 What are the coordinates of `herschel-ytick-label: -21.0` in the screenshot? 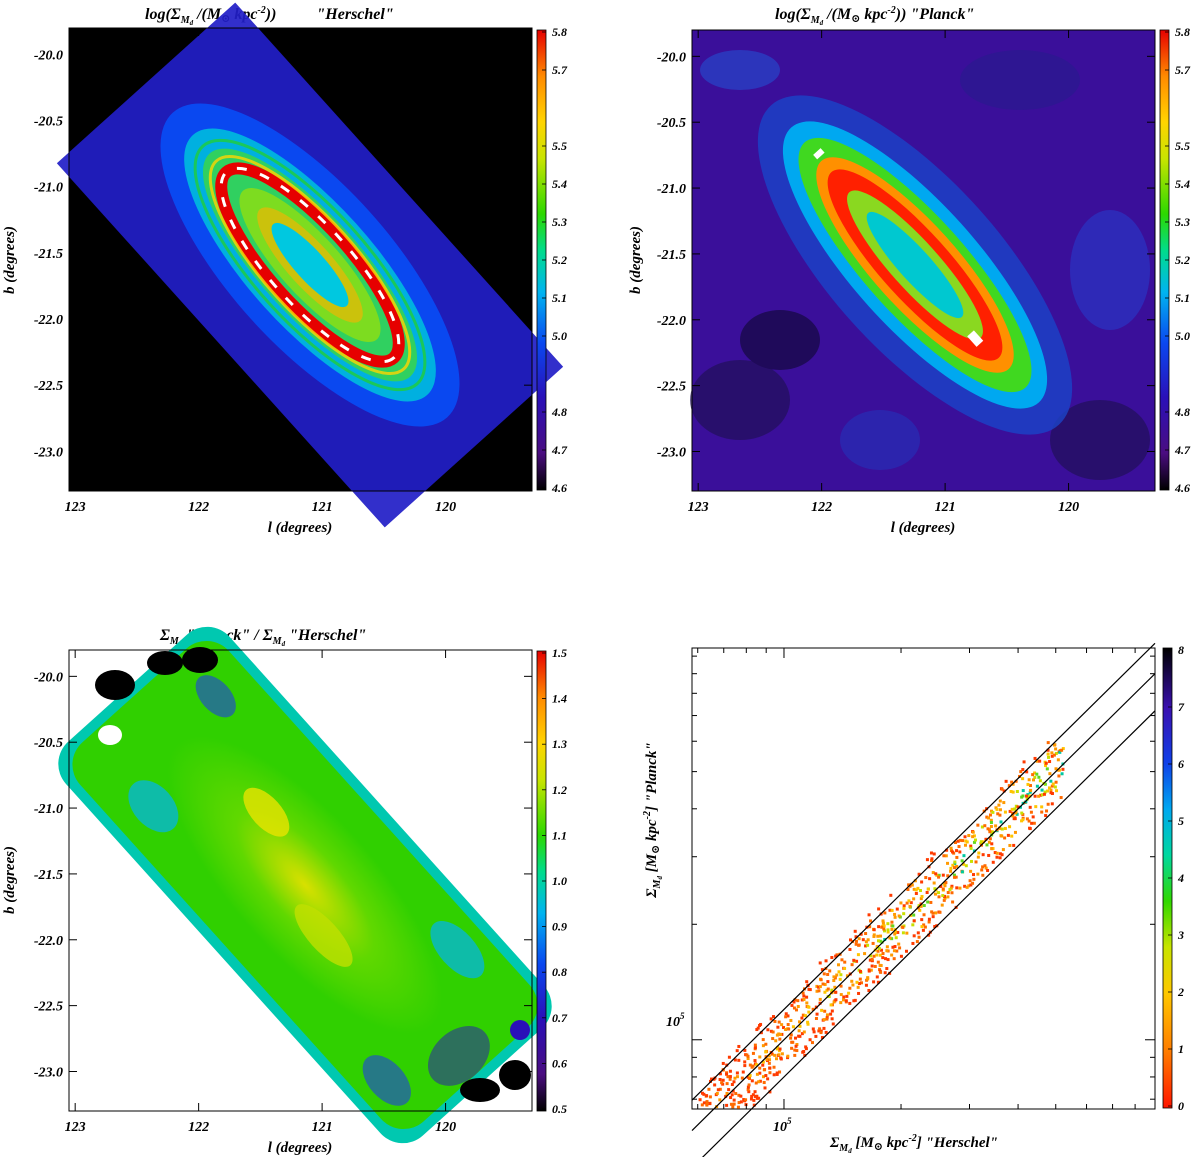 It's located at (48, 188).